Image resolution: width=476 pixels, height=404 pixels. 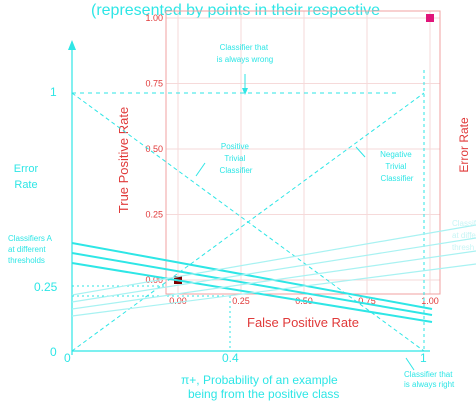 I want to click on roc-y-axis-label: True Positive Rate, so click(x=123, y=160).